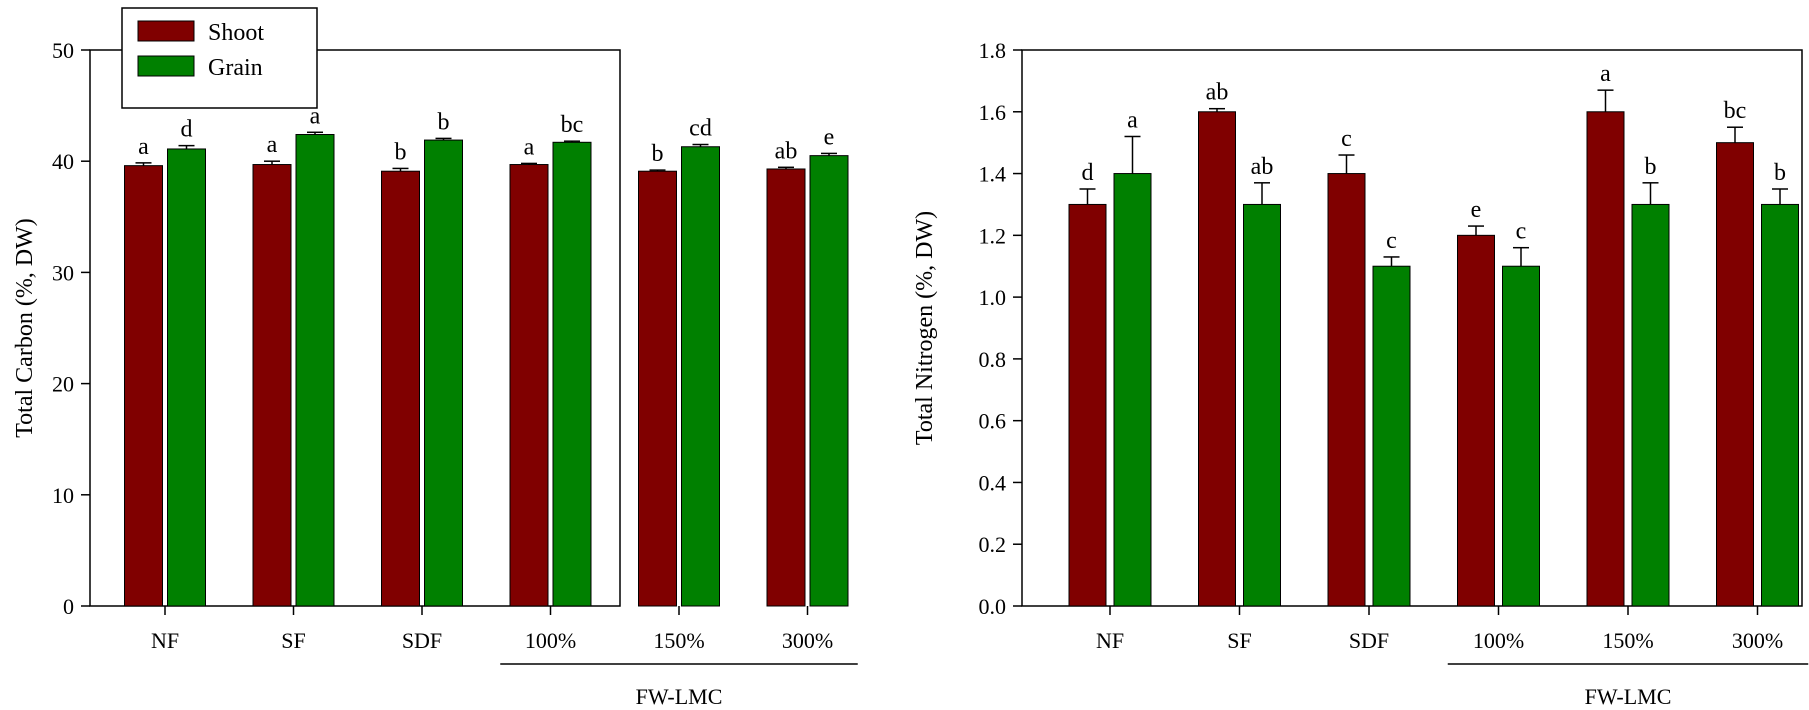 Image resolution: width=1809 pixels, height=710 pixels. Describe the element at coordinates (993, 50) in the screenshot. I see `y-tick-label: 1.8` at that location.